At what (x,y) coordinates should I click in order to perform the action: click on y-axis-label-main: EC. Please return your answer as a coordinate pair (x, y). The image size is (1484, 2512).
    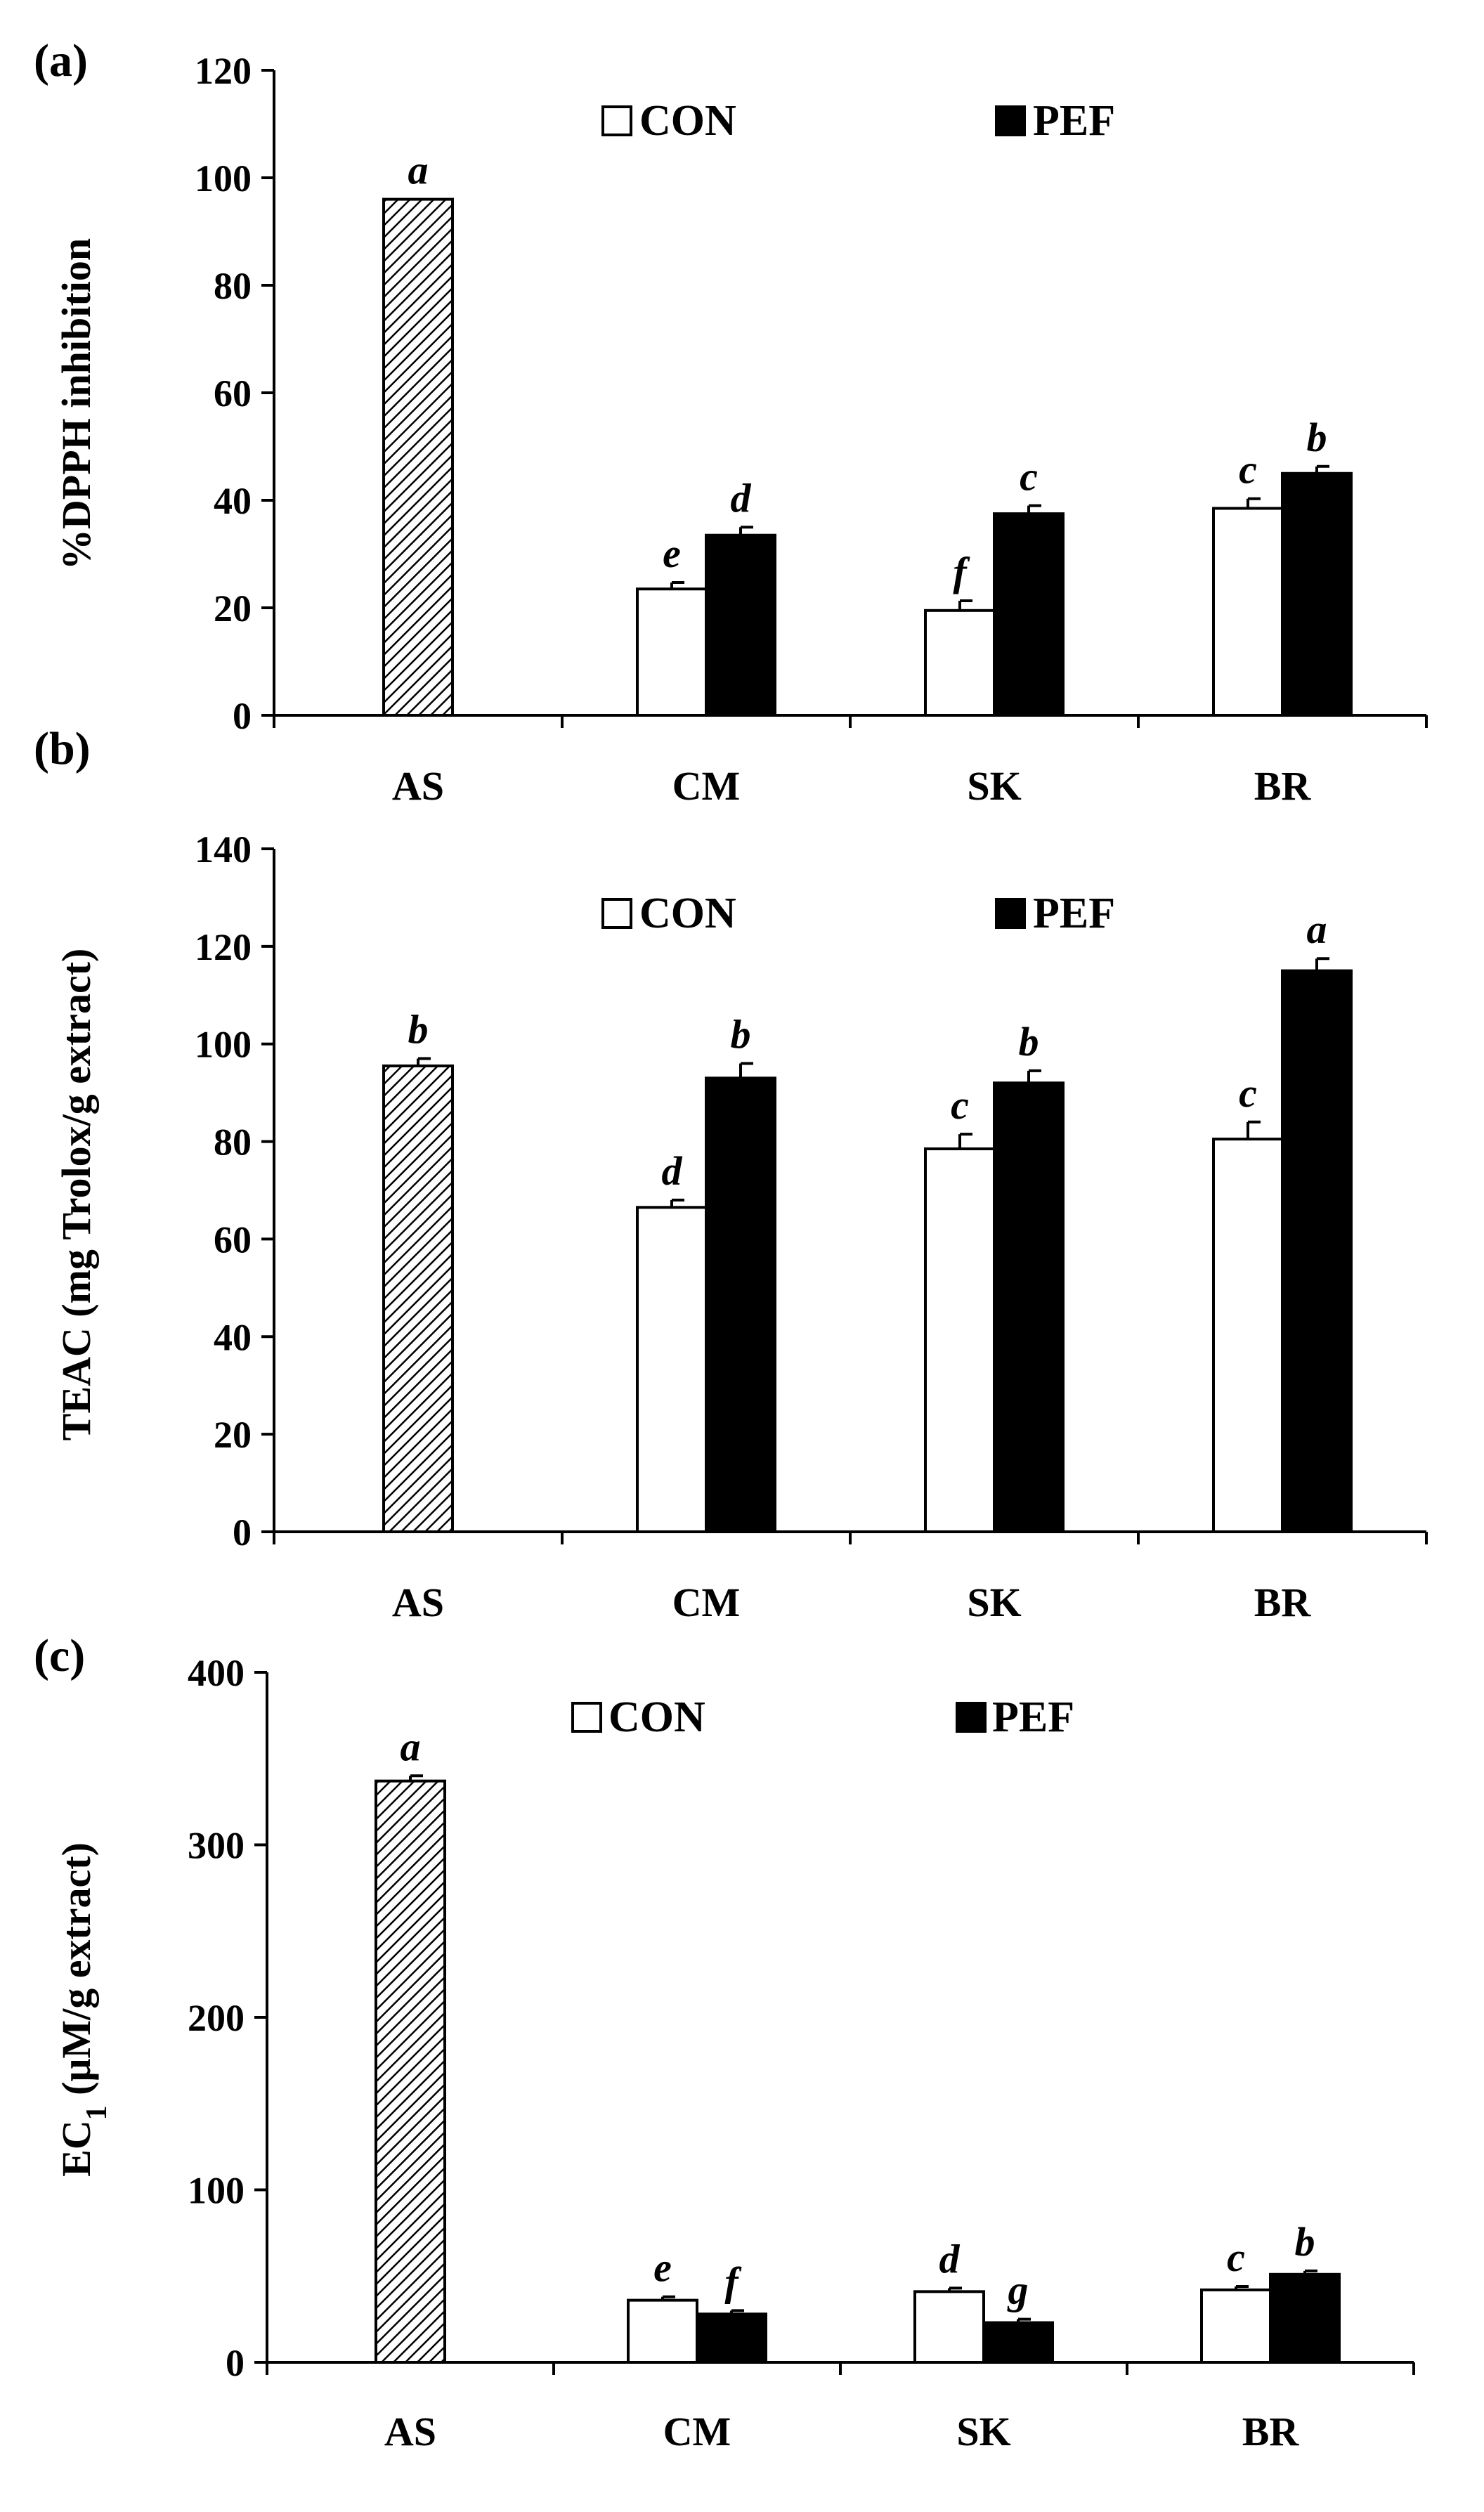
    Looking at the image, I should click on (76, 2148).